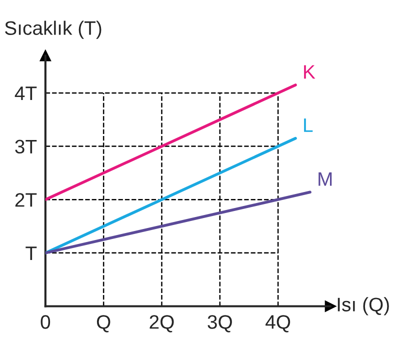 This screenshot has width=413, height=348. I want to click on y-tick-label: 2T, so click(26, 200).